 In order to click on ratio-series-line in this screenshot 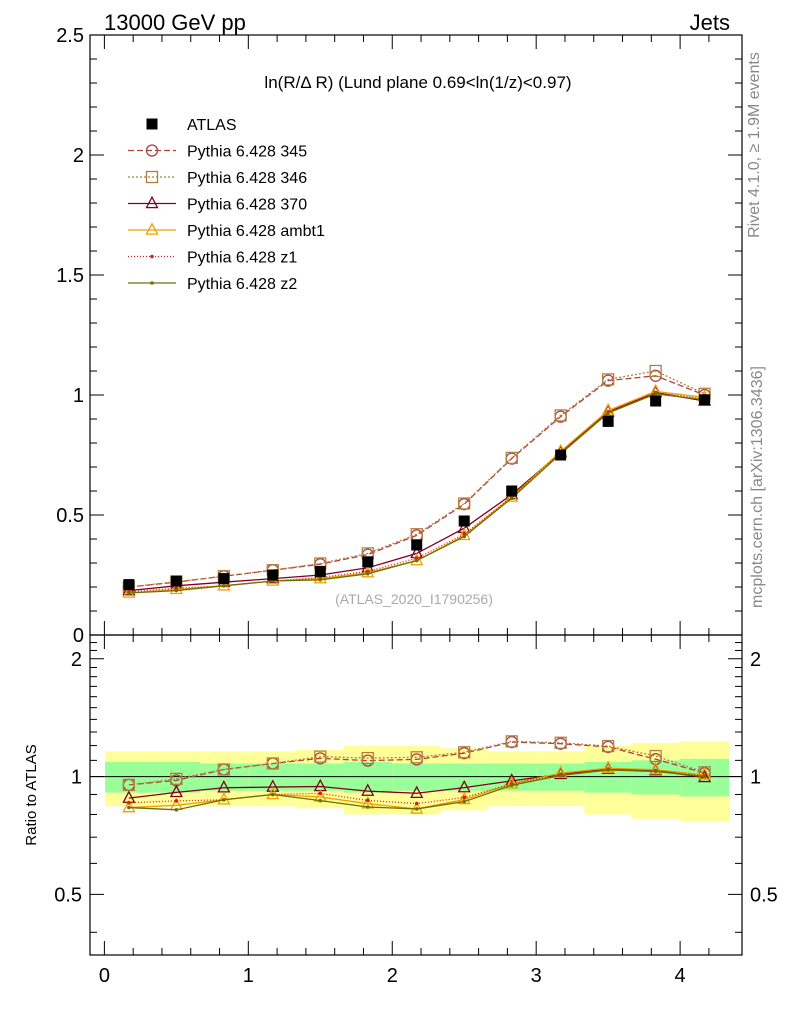, I will do `click(416, 763)`.